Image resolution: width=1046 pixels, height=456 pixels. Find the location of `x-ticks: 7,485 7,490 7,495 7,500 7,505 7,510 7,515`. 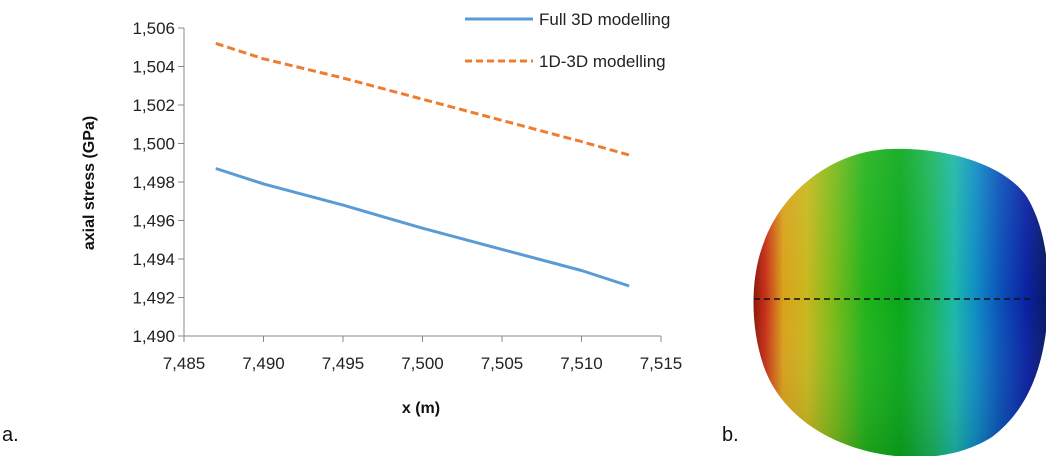

x-ticks: 7,485 7,490 7,495 7,500 7,505 7,510 7,515 is located at coordinates (423, 354).